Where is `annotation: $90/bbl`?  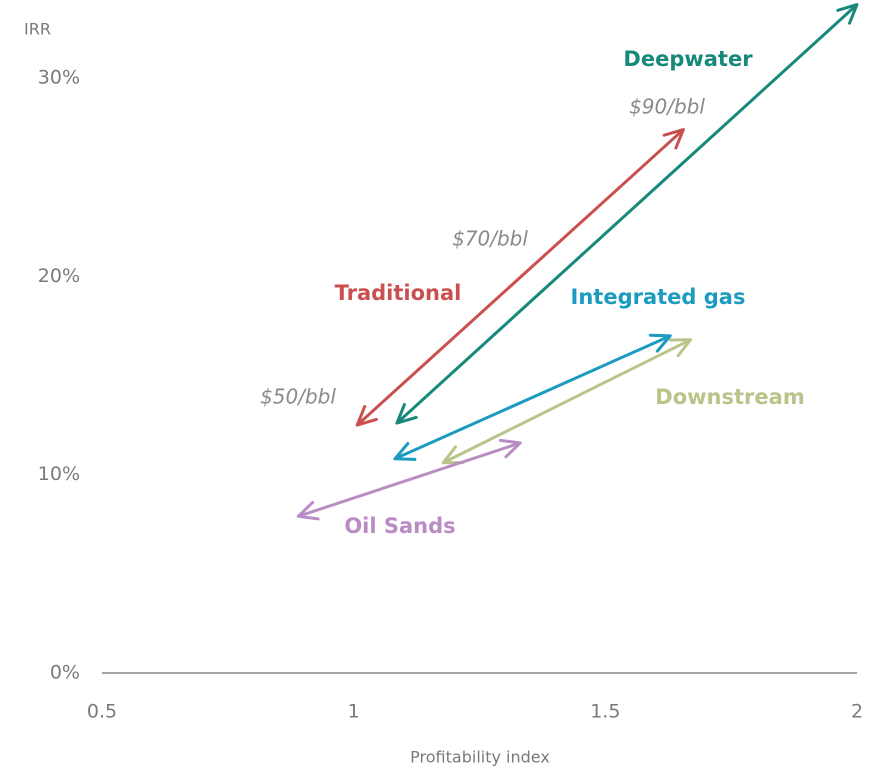 annotation: $90/bbl is located at coordinates (667, 107).